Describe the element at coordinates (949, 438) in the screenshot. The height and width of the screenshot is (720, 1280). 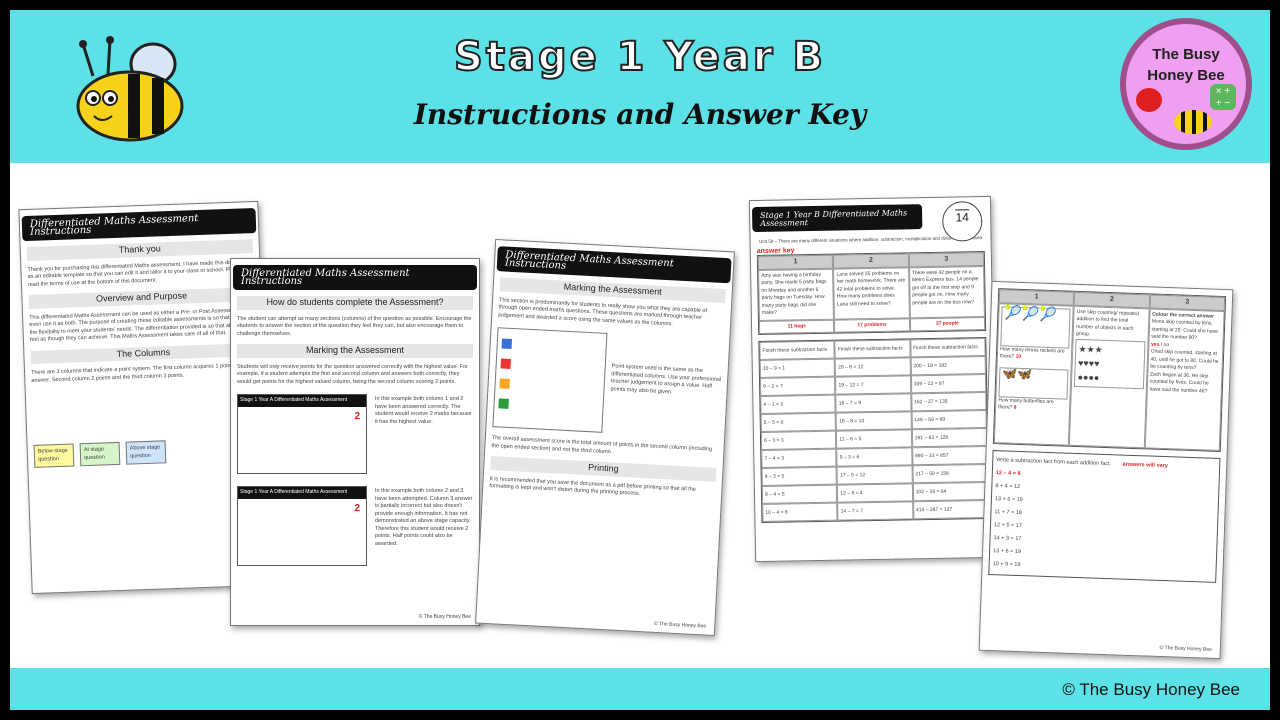
I see `subtraction-fact: 191 – 63 = 128` at that location.